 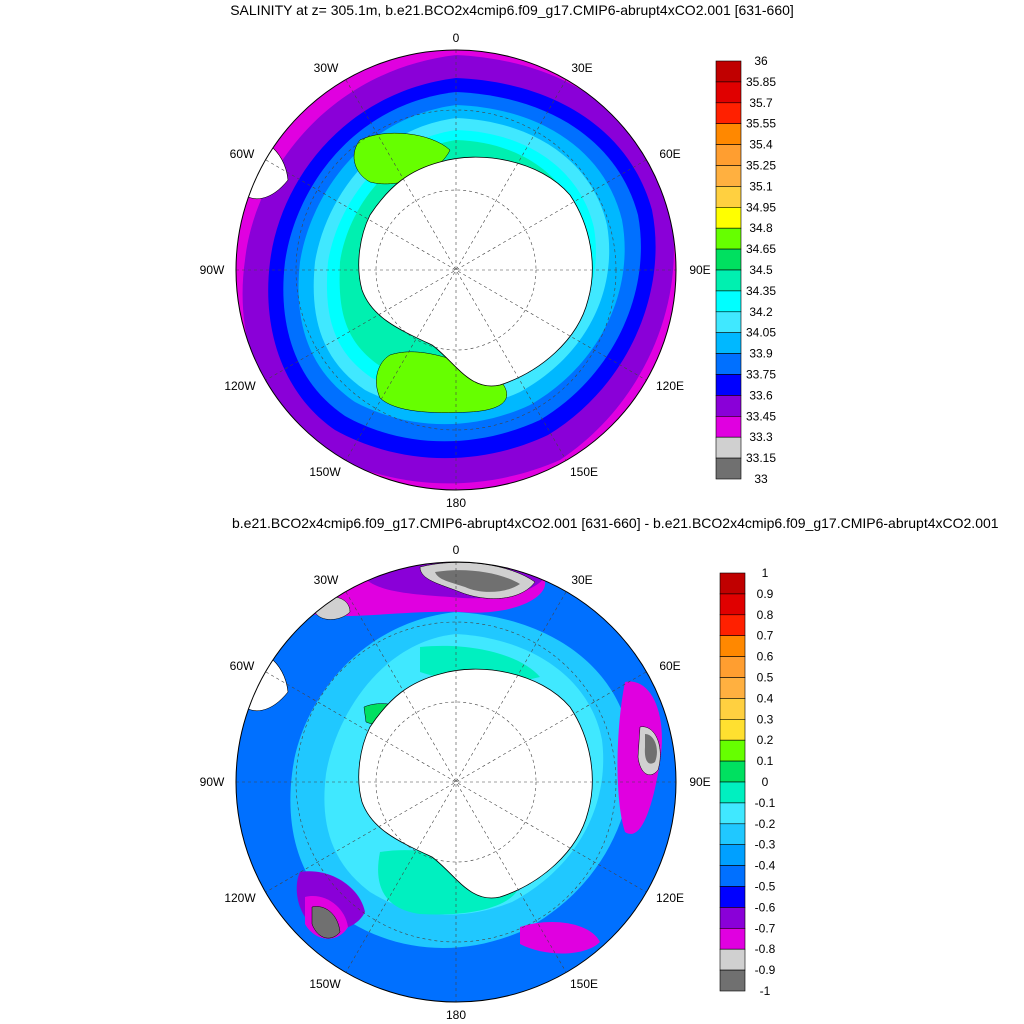 I want to click on colorbar-label: -1, so click(x=765, y=991).